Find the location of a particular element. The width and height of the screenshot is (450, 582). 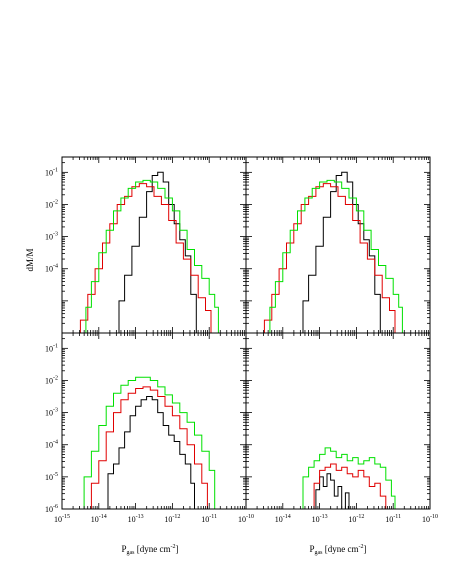

x-axis-label-right: Pgas [dyne cm-2] is located at coordinates (337, 550).